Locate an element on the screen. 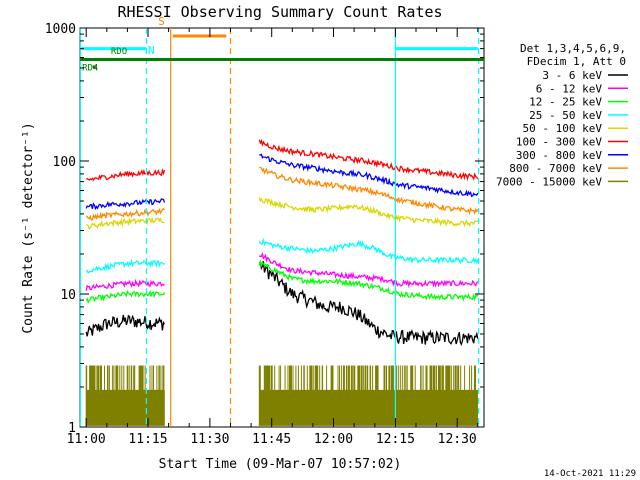  x-tick-label: 12:00 is located at coordinates (333, 439).